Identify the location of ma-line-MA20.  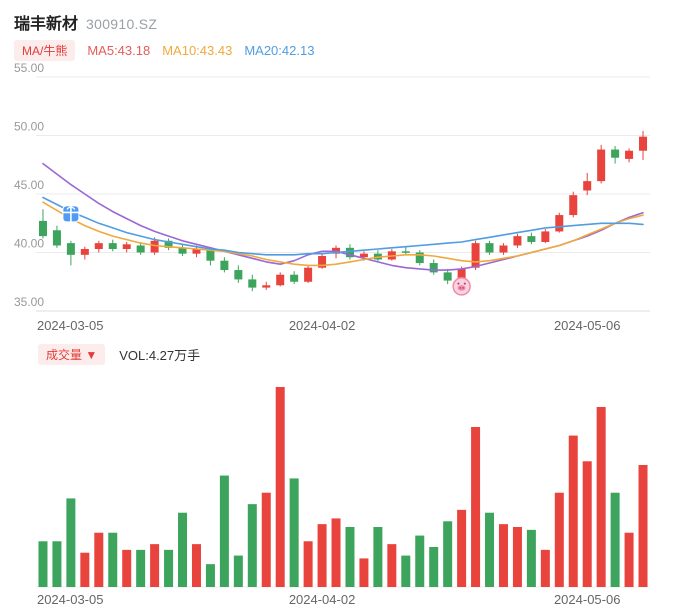
(343, 226).